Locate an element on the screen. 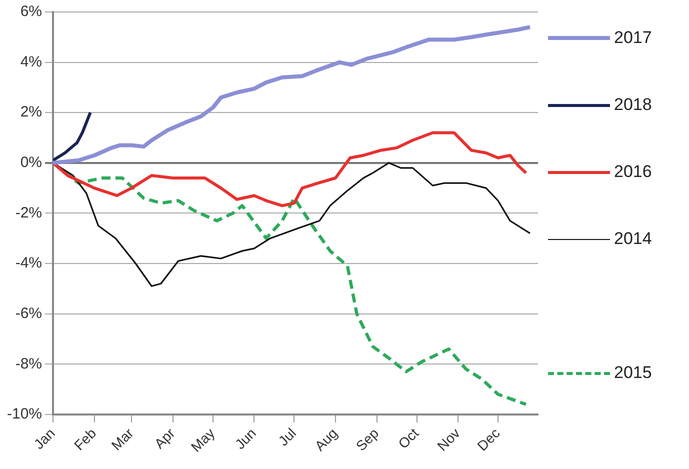 The image size is (689, 469). x-tick-label: Nov is located at coordinates (448, 439).